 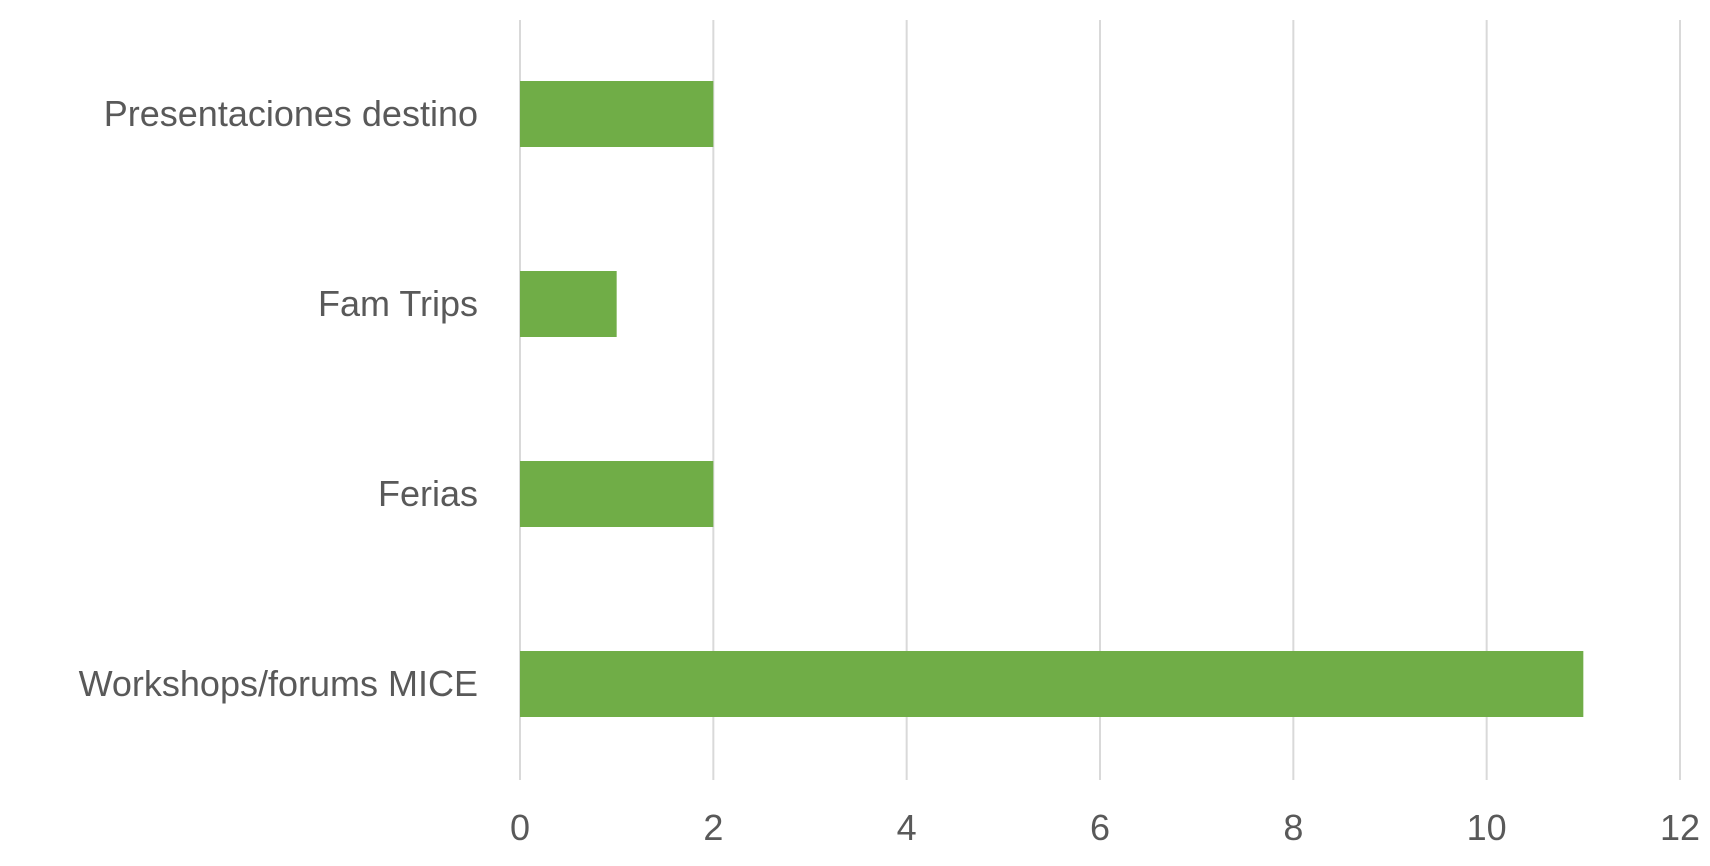 I want to click on x-tick-labels: 0 2 4 6 8 10 12, so click(x=1105, y=827).